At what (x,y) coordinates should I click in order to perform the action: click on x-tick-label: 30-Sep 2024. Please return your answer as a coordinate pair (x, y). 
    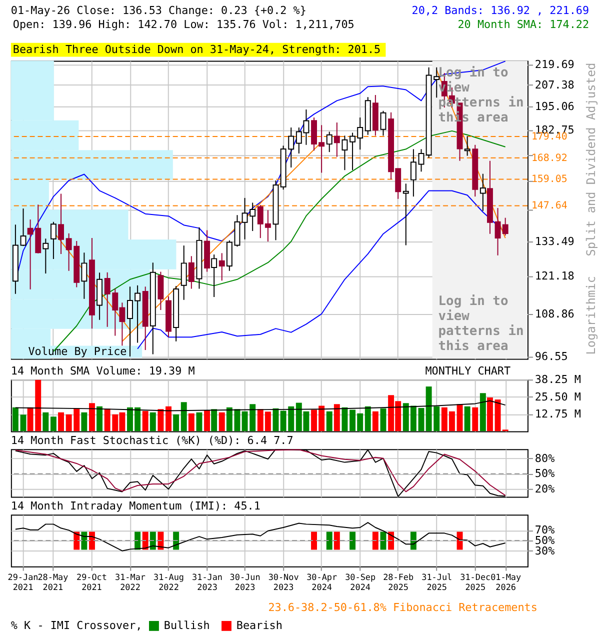
    Looking at the image, I should click on (360, 582).